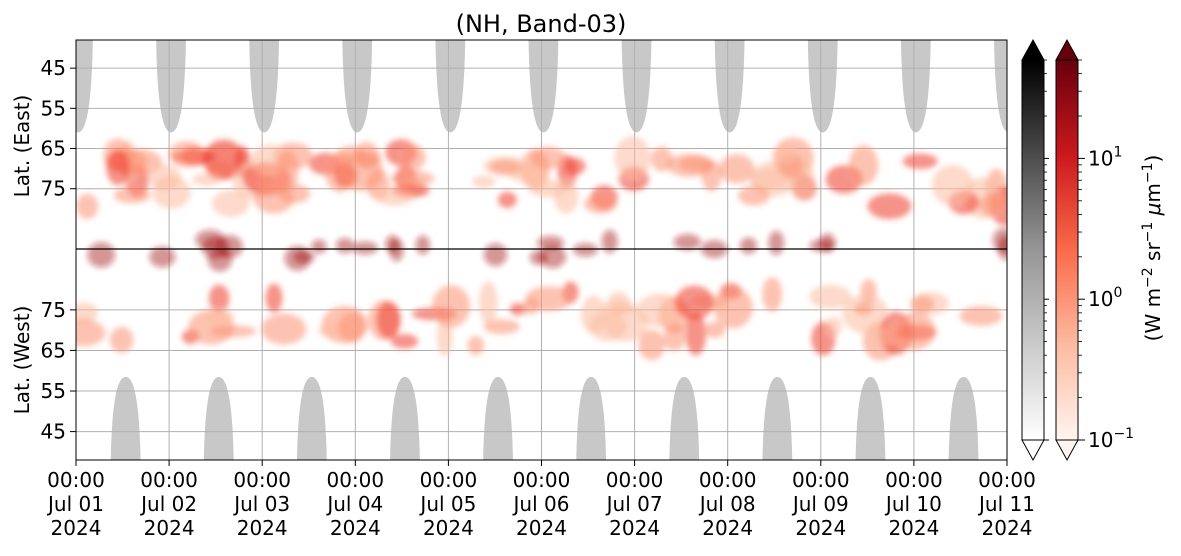 This screenshot has width=1181, height=556. I want to click on x-tick-label: 00:00 Jul 11 2024, so click(1006, 504).